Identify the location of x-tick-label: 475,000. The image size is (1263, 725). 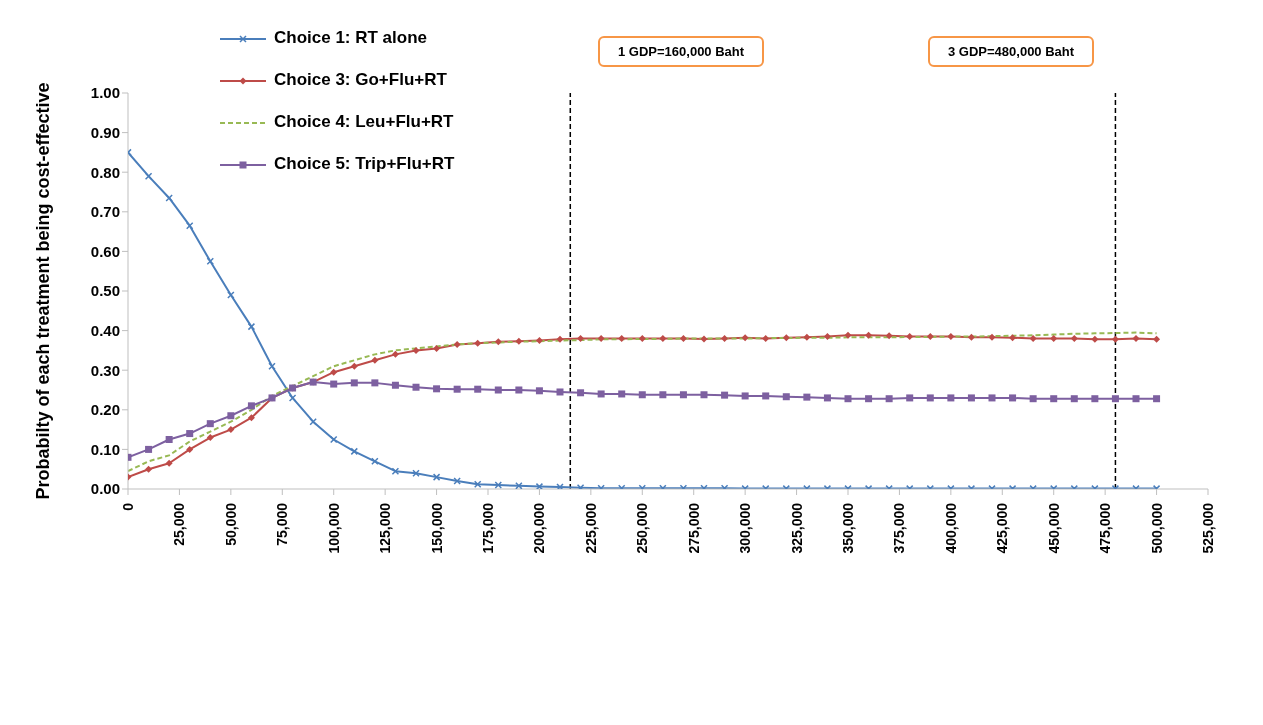
(1105, 528).